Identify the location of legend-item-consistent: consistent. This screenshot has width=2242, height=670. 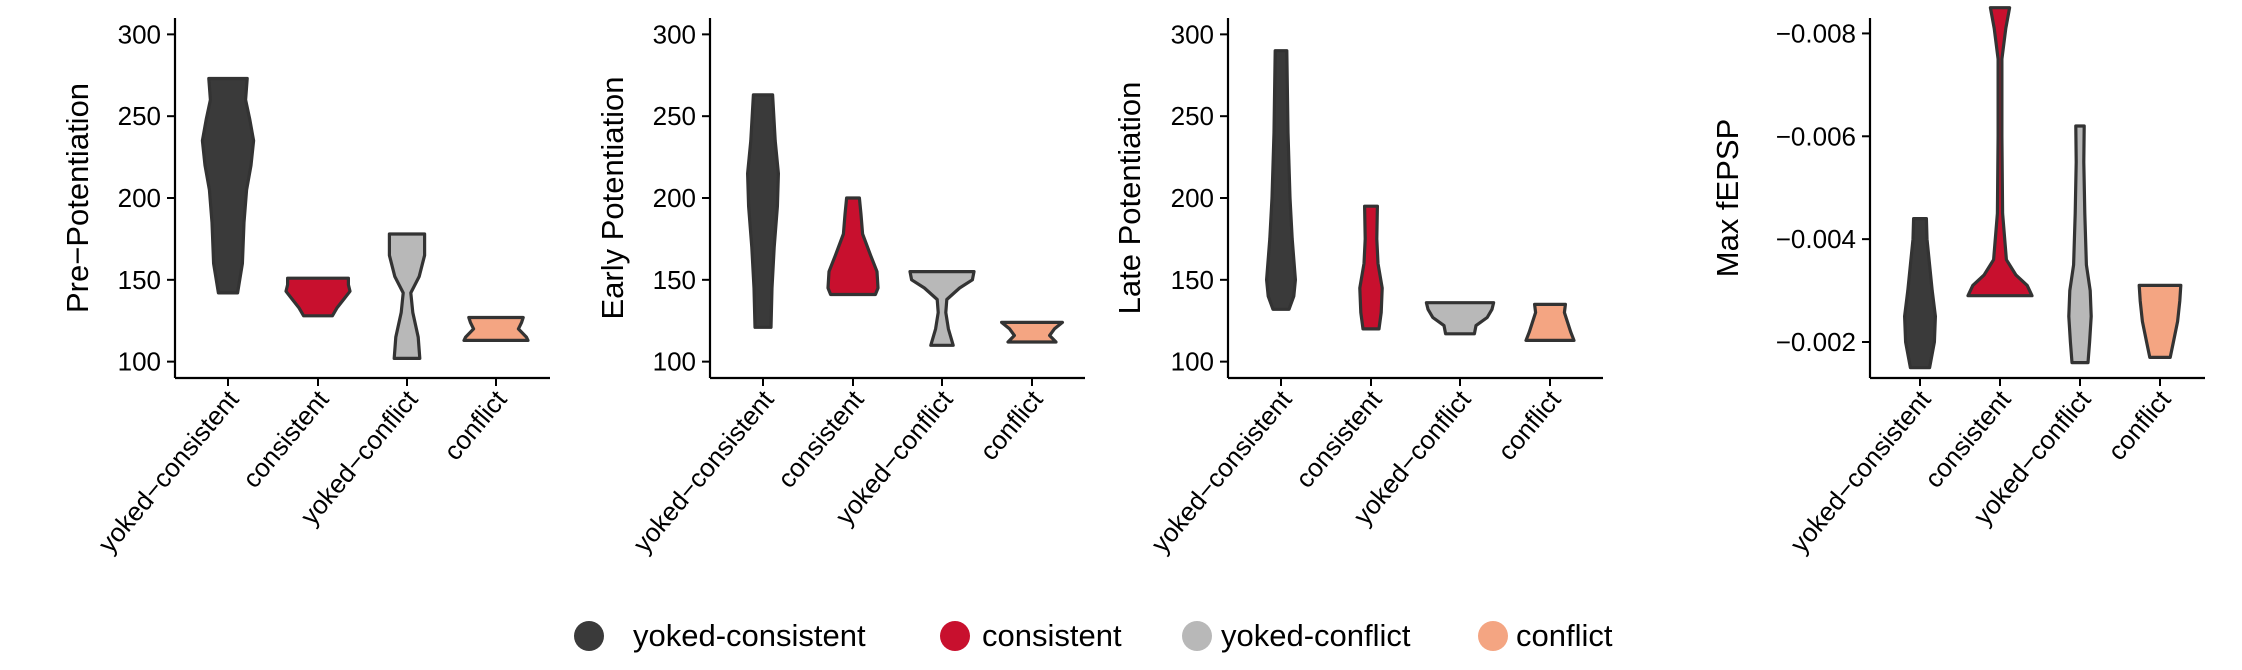
(1031, 635).